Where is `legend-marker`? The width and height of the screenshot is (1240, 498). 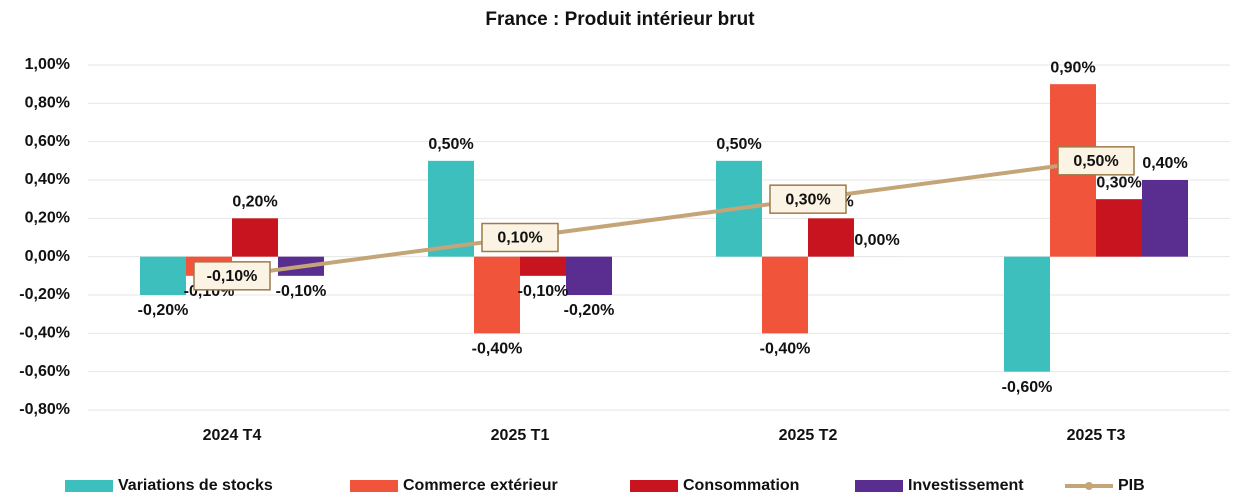 legend-marker is located at coordinates (1089, 486).